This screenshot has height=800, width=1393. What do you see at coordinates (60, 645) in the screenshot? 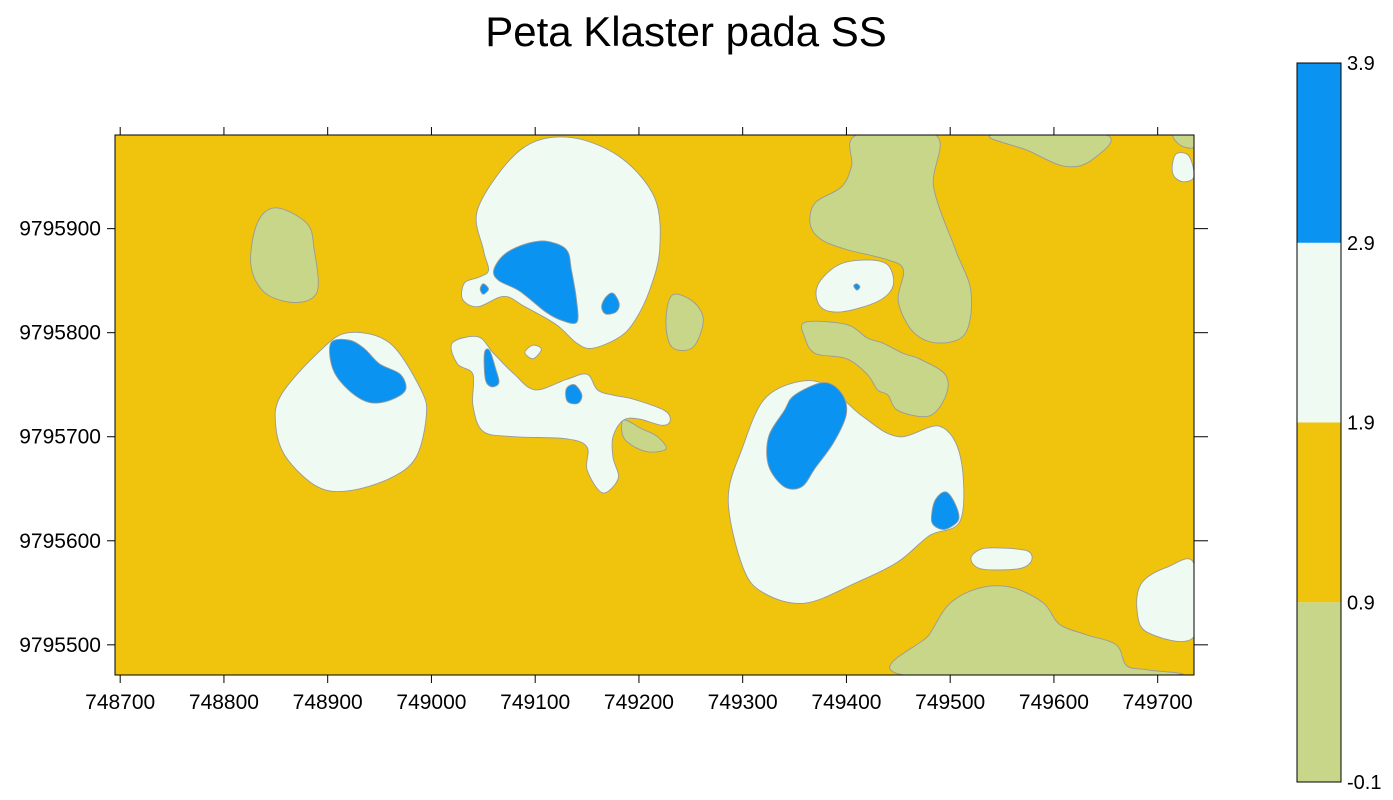
I see `y-tick-label: 9795500` at bounding box center [60, 645].